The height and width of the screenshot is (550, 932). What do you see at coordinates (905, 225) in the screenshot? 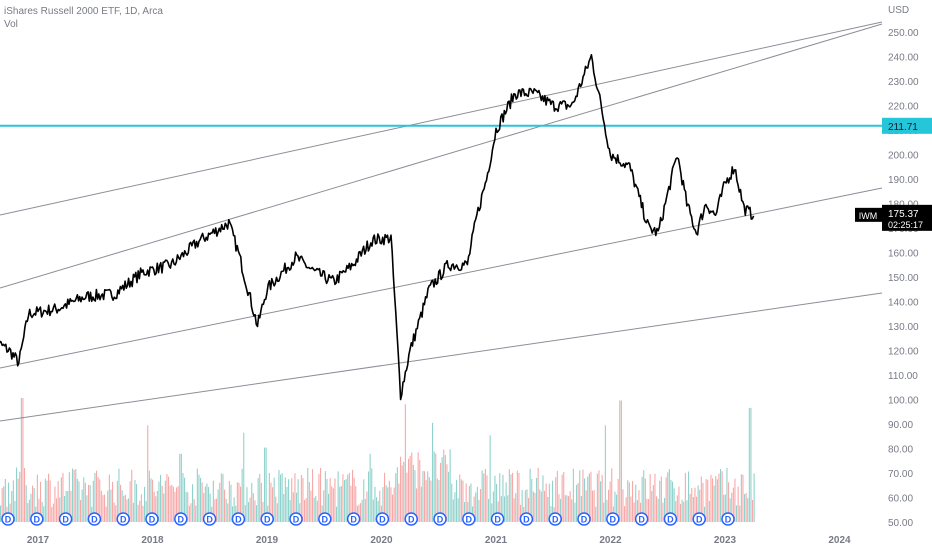
I see `bar-countdown: 02:25:17` at bounding box center [905, 225].